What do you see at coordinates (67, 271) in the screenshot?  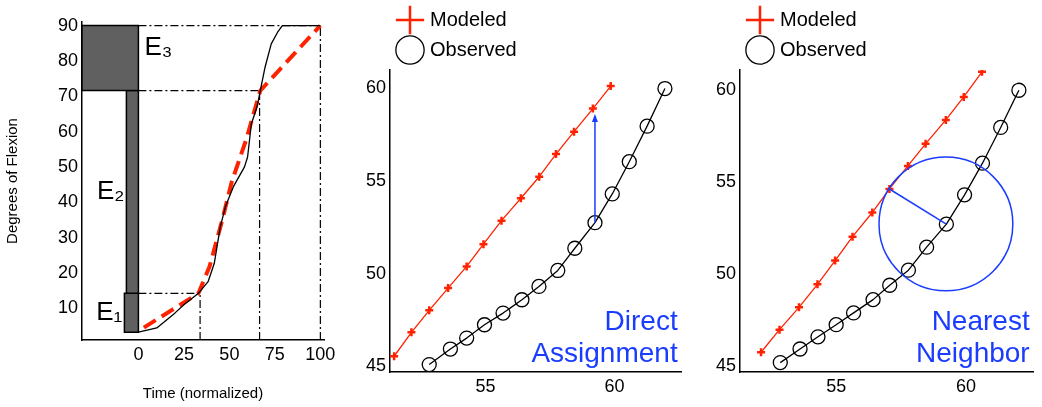 I see `y-tick-label: 20` at bounding box center [67, 271].